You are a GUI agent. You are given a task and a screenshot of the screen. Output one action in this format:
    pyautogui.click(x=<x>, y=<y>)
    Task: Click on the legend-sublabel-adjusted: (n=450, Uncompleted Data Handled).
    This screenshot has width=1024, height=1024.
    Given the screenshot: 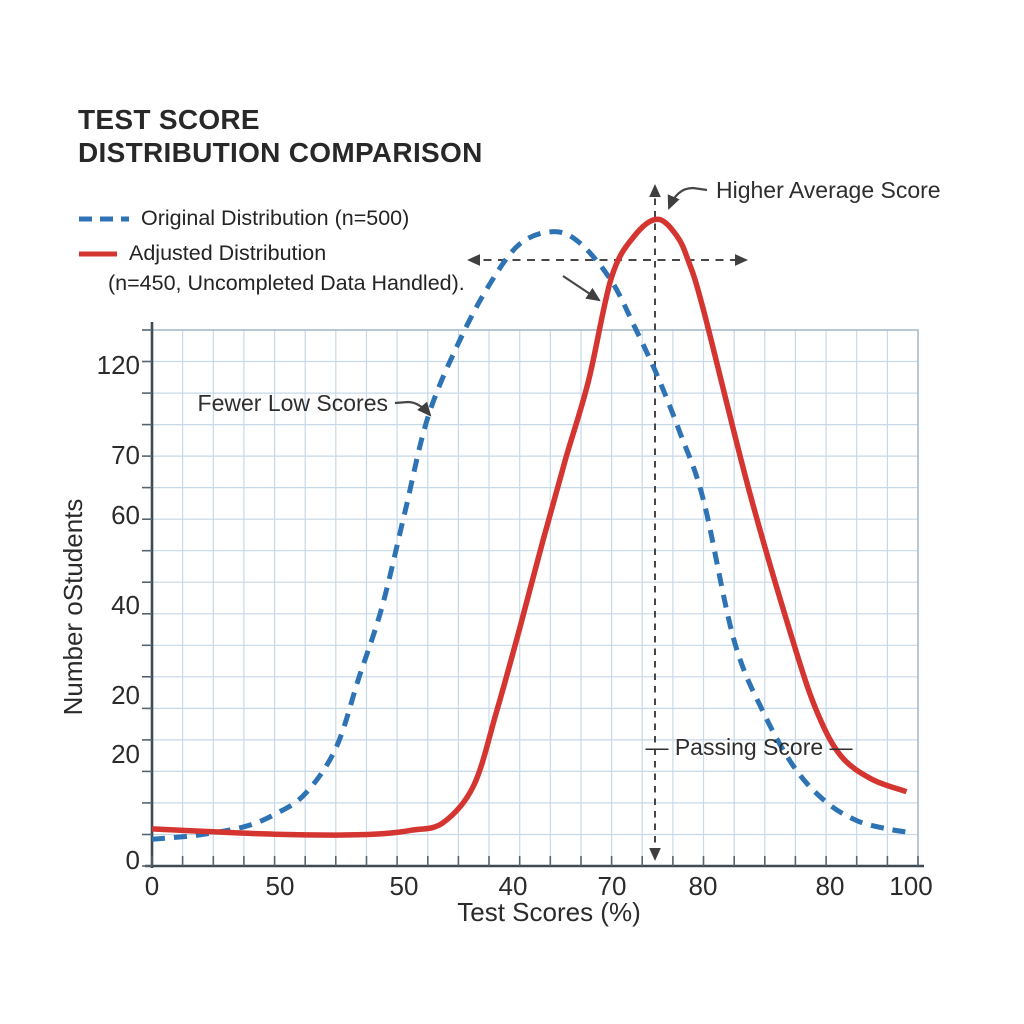 What is the action you would take?
    pyautogui.click(x=286, y=283)
    